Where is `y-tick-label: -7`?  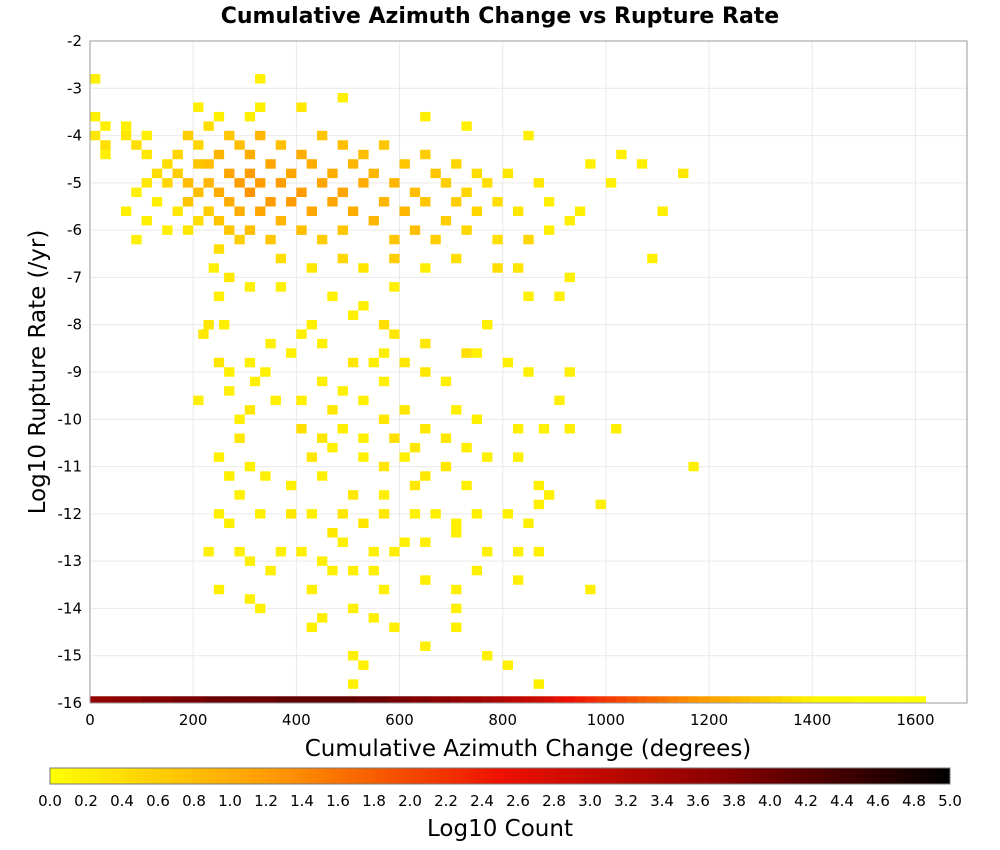
y-tick-label: -7 is located at coordinates (74, 277).